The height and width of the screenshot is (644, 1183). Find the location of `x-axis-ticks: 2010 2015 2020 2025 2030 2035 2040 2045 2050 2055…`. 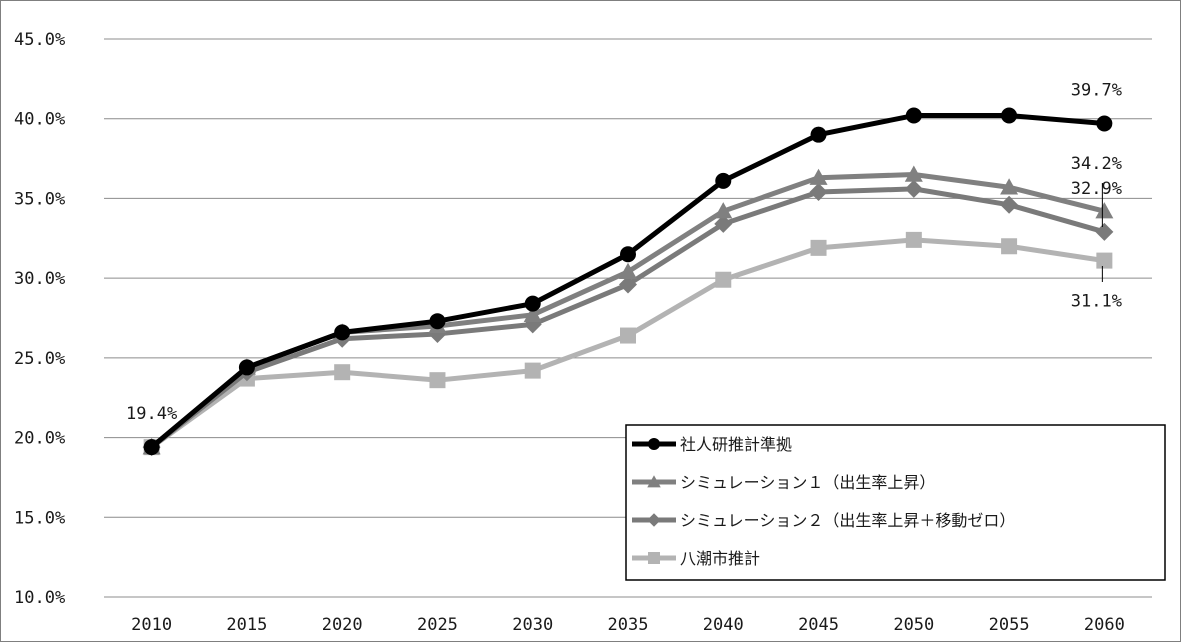

x-axis-ticks: 2010 2015 2020 2025 2030 2035 2040 2045 2050 2055… is located at coordinates (628, 625).